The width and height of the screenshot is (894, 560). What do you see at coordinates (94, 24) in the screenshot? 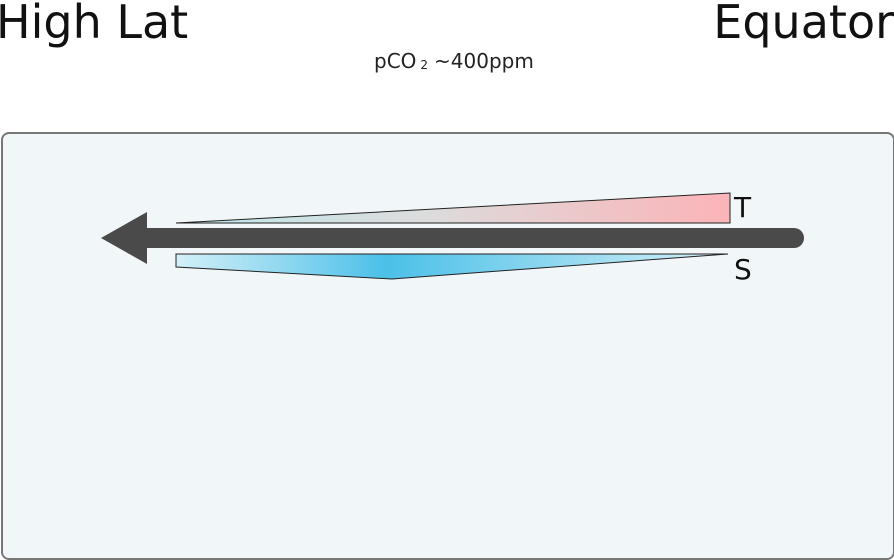
I see `high-lat-label: High Lat` at bounding box center [94, 24].